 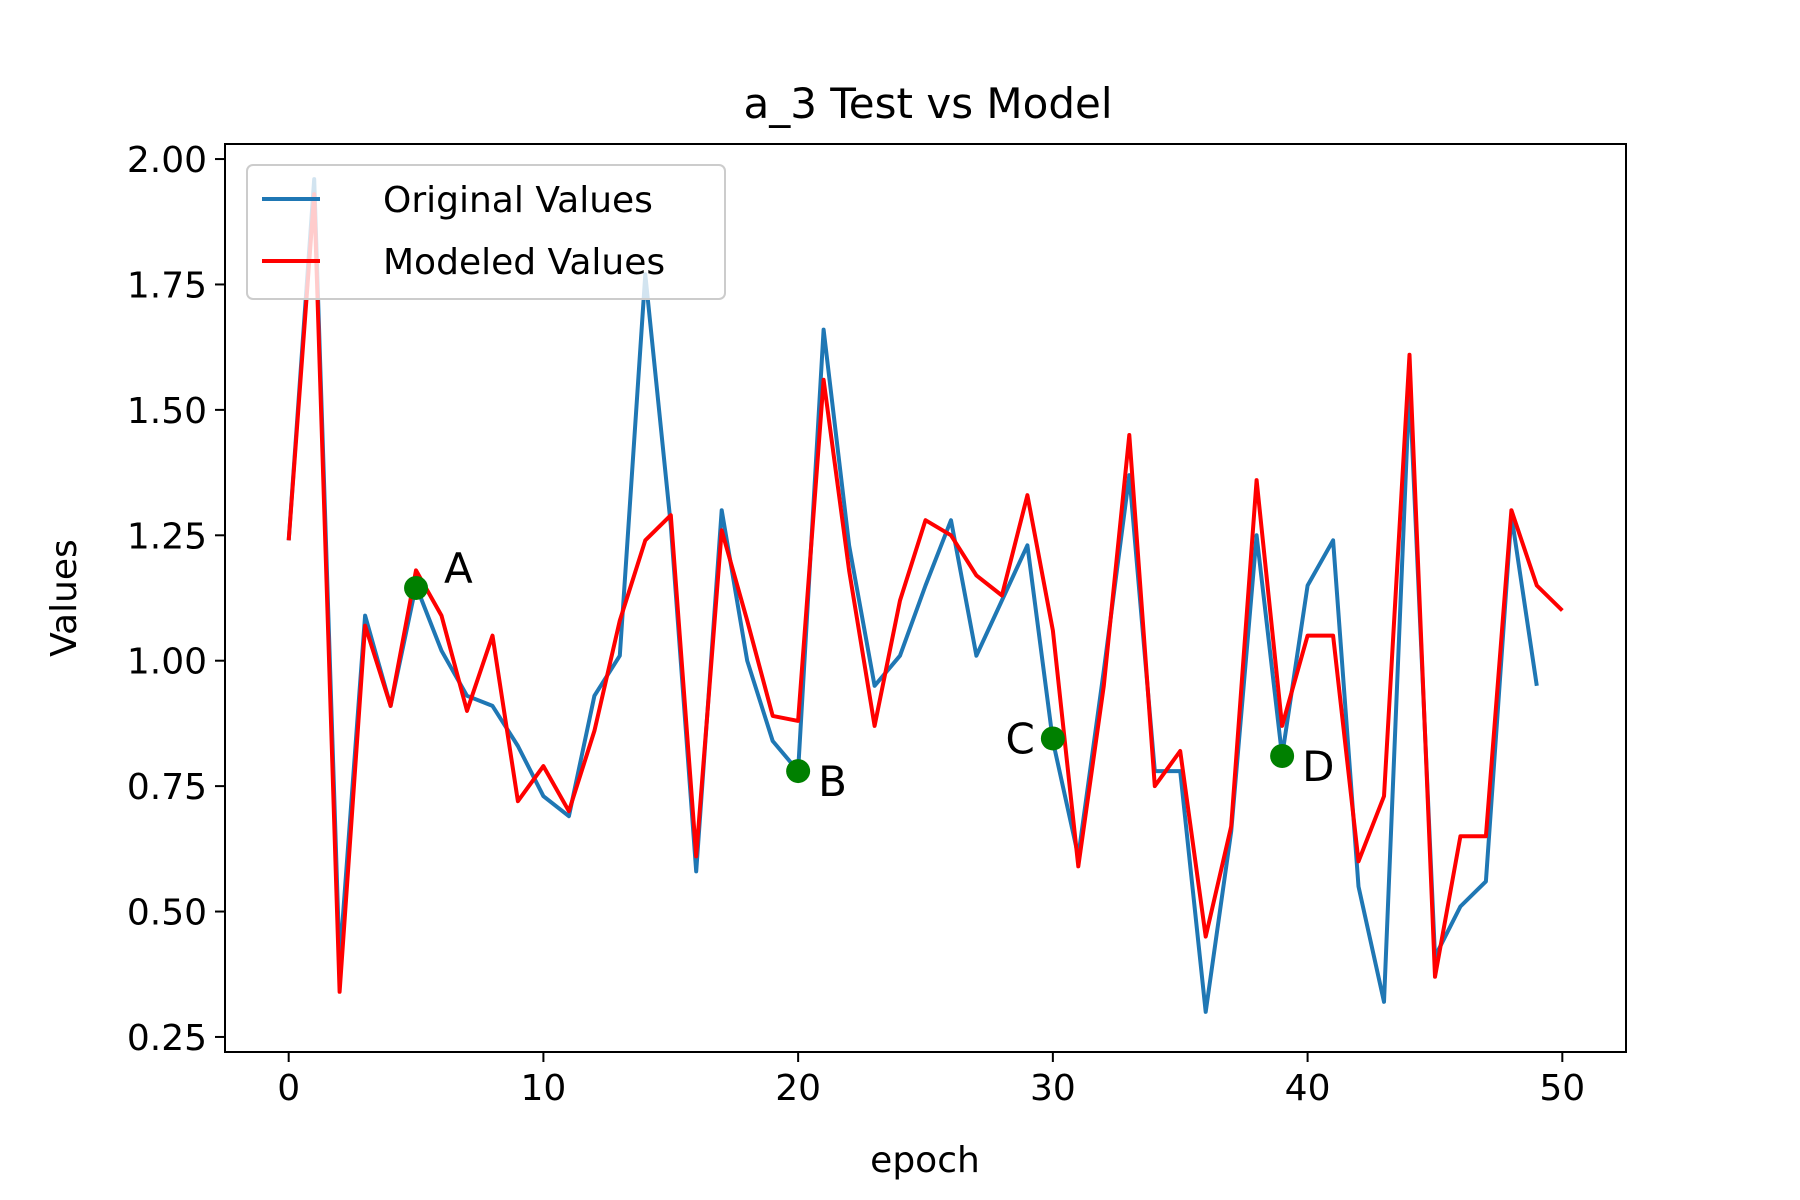 What do you see at coordinates (925, 1160) in the screenshot?
I see `x-axis-label: epoch` at bounding box center [925, 1160].